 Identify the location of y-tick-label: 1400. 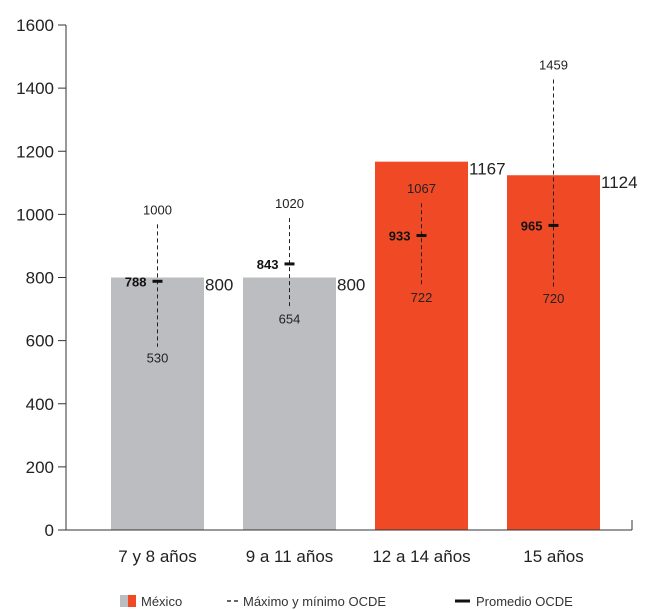
(35, 88).